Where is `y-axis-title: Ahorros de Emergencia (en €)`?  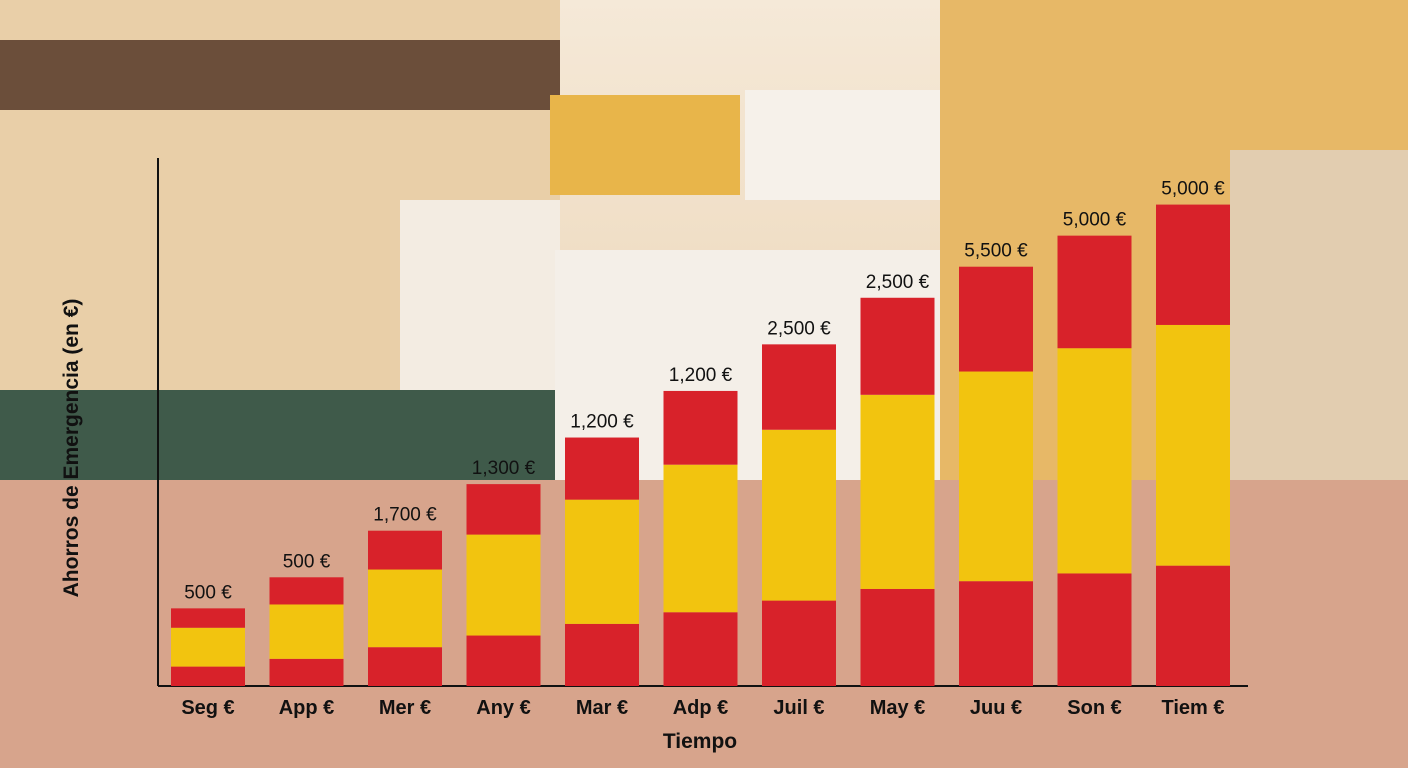 y-axis-title: Ahorros de Emergencia (en €) is located at coordinates (71, 448).